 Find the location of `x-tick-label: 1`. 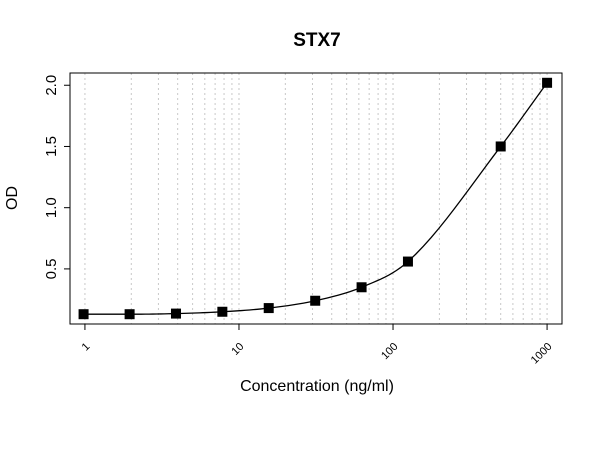

x-tick-label: 1 is located at coordinates (86, 347).